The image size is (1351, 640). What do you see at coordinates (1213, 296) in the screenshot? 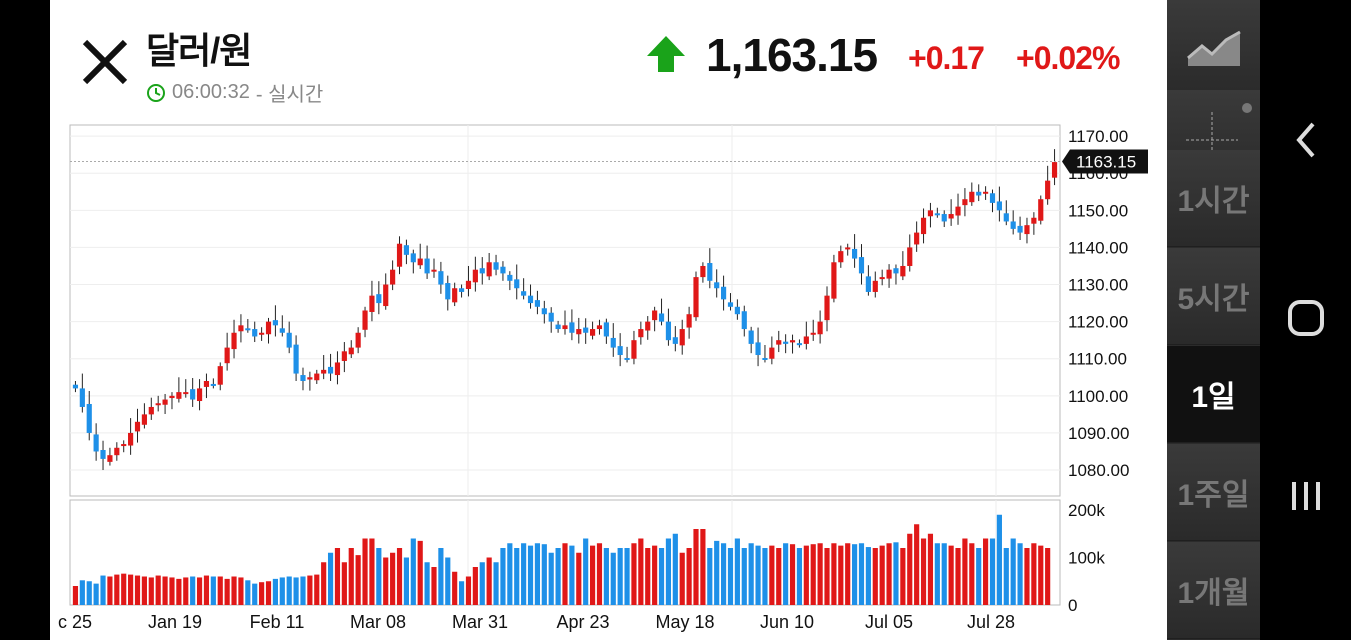
I see `timeframe-5hour: 5시간` at bounding box center [1213, 296].